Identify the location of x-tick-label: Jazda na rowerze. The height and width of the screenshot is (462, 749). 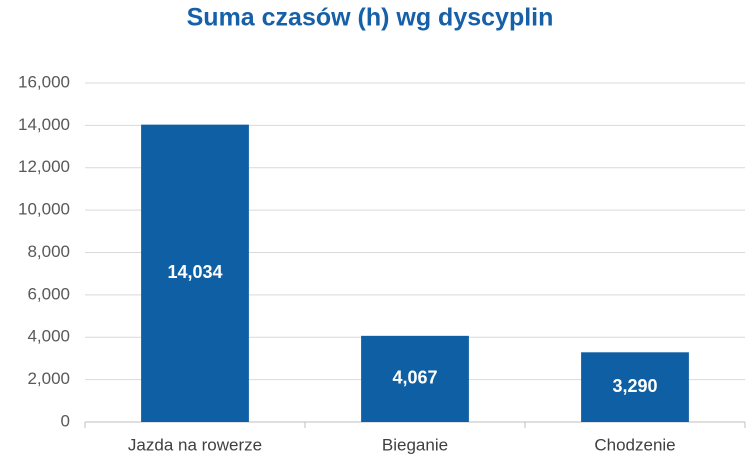
(195, 444).